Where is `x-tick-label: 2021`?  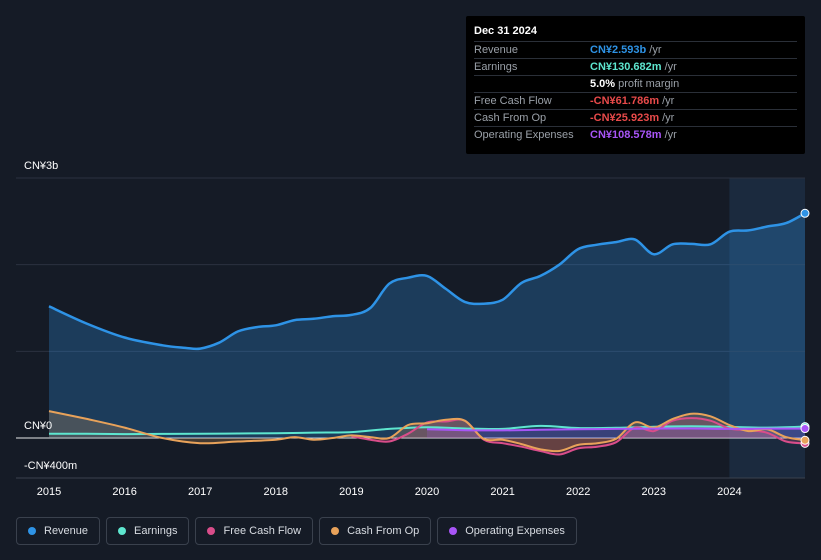 x-tick-label: 2021 is located at coordinates (502, 492).